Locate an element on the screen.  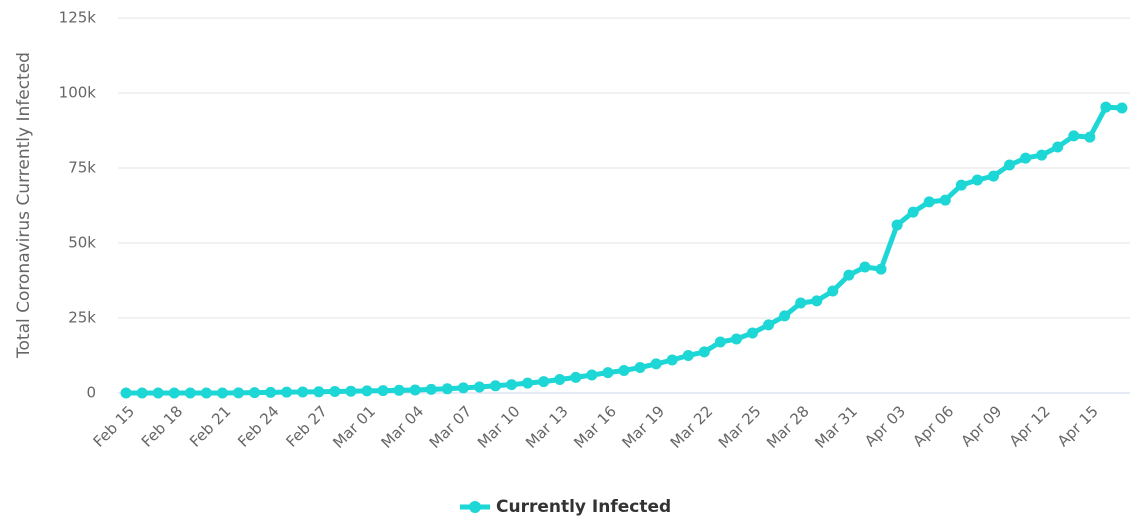
y-tick-label: 0 is located at coordinates (91, 393).